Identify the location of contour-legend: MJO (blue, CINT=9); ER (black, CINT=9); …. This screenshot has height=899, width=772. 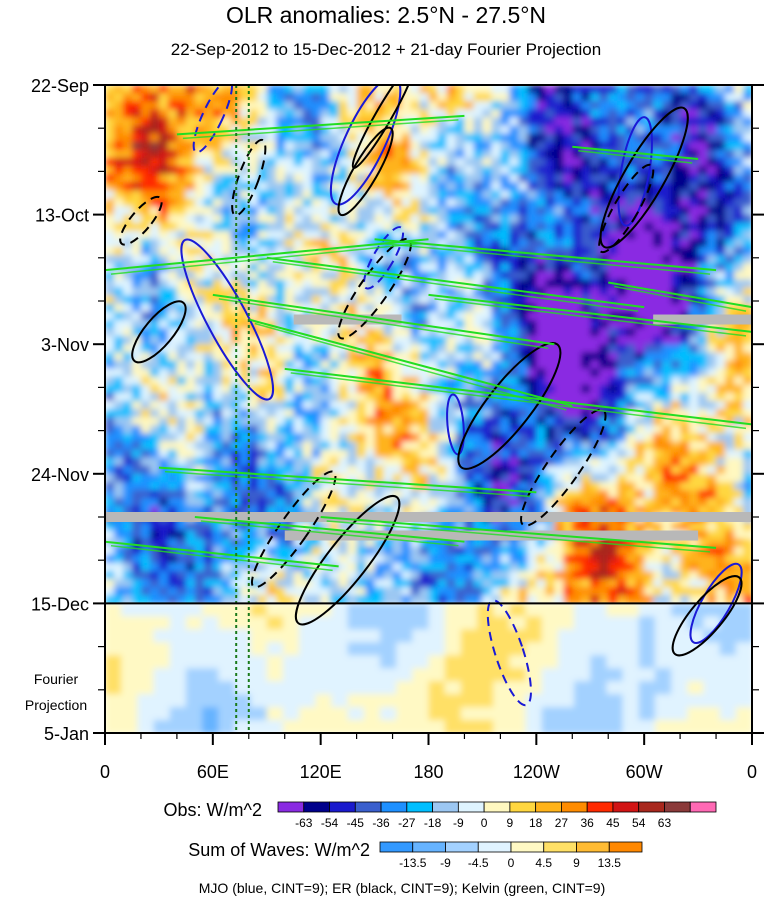
(402, 888).